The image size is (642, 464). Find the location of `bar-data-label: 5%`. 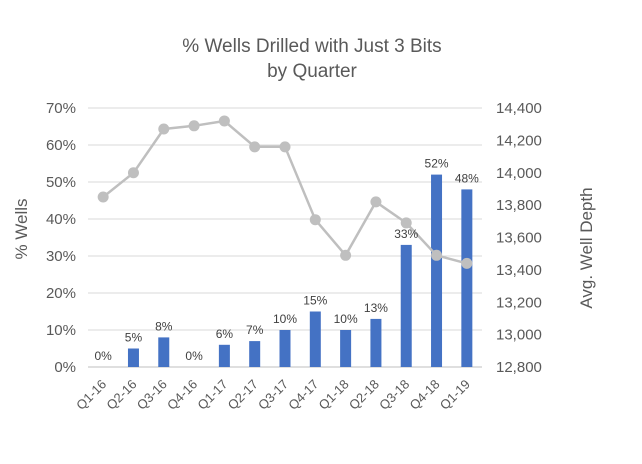

bar-data-label: 5% is located at coordinates (134, 338).